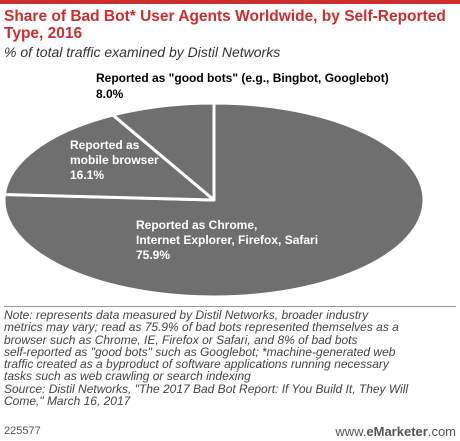 This screenshot has height=441, width=460. What do you see at coordinates (153, 255) in the screenshot?
I see `slice-value-label: 75.9%` at bounding box center [153, 255].